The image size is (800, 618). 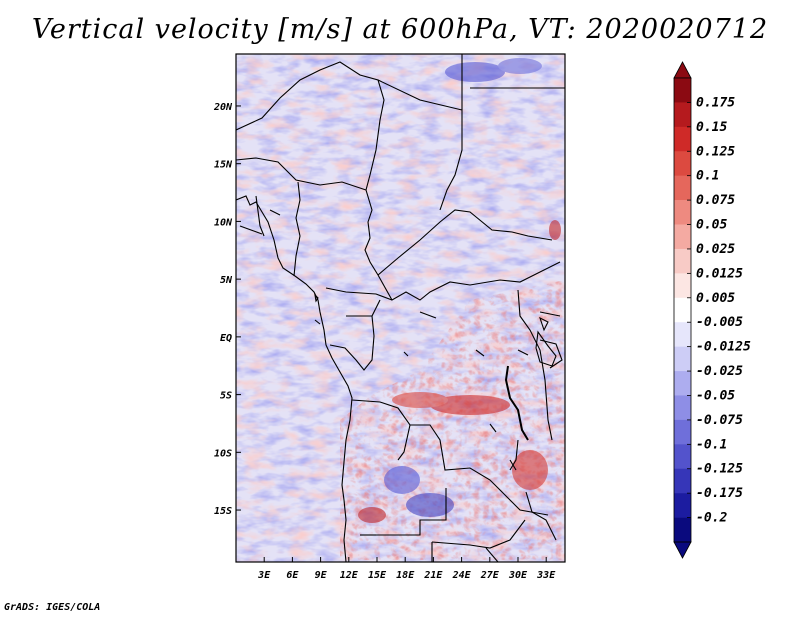 I want to click on lat-label: 20N, so click(x=223, y=107).